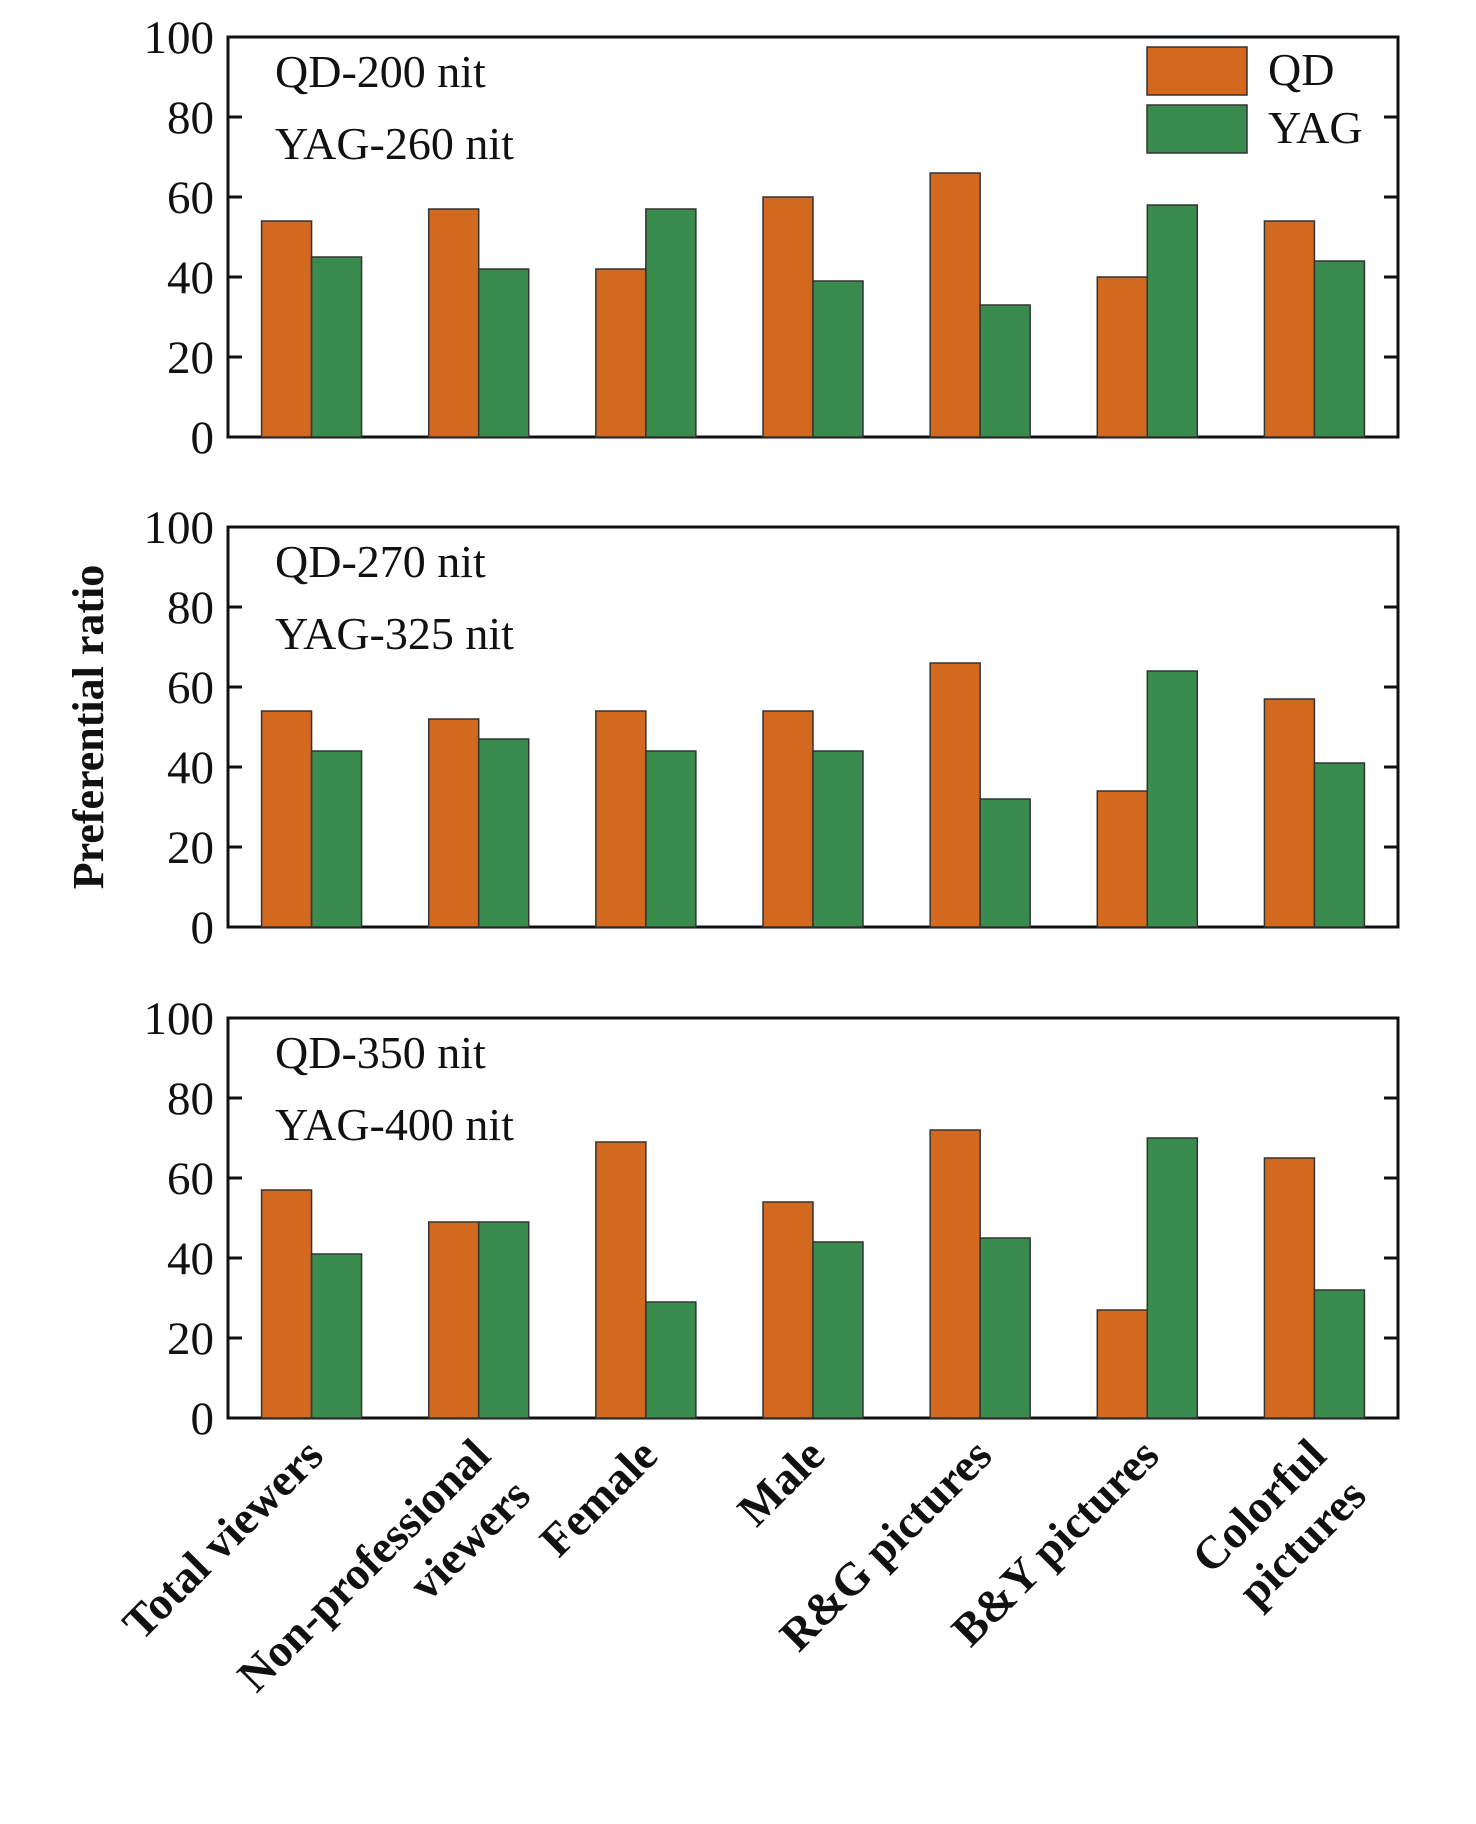 The image size is (1476, 1824). I want to click on category-label: Male, so click(781, 1482).